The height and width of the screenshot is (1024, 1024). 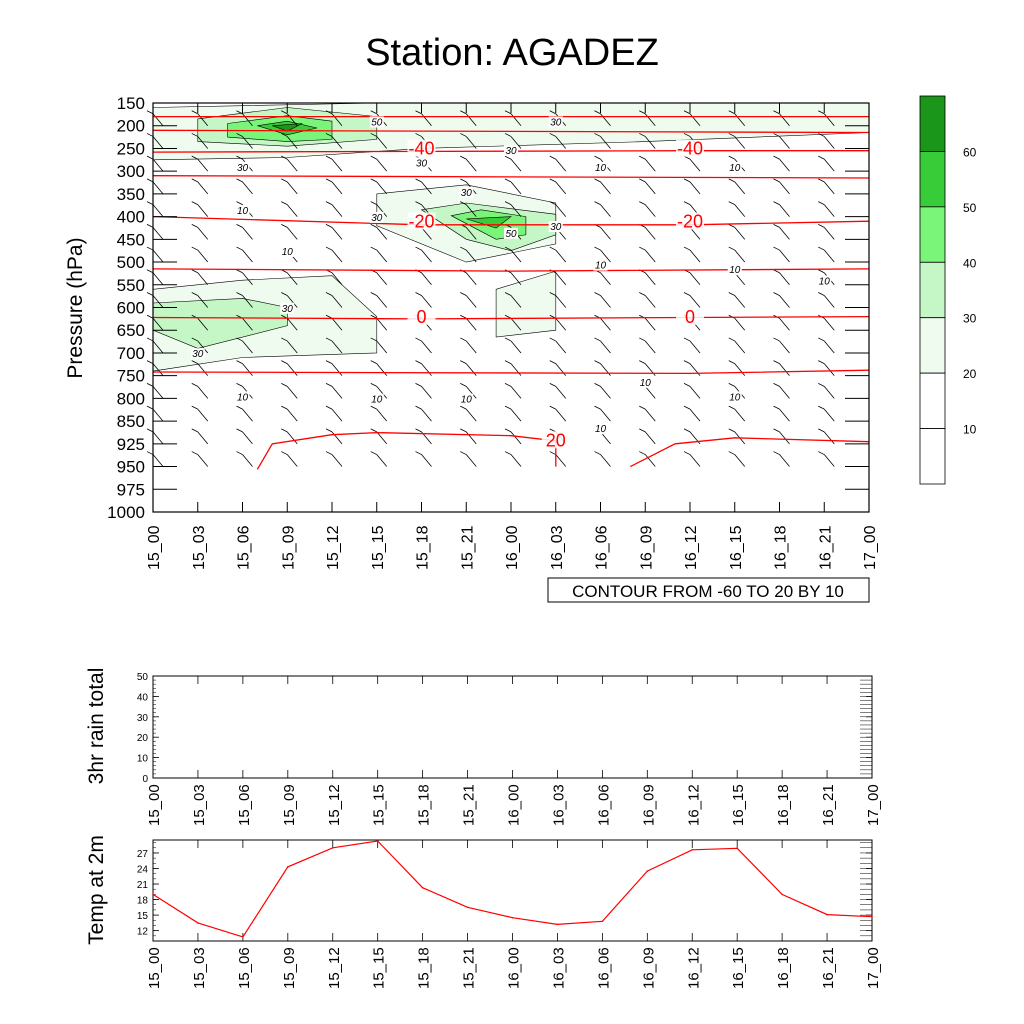 What do you see at coordinates (873, 968) in the screenshot?
I see `x-tick-label: 17_00` at bounding box center [873, 968].